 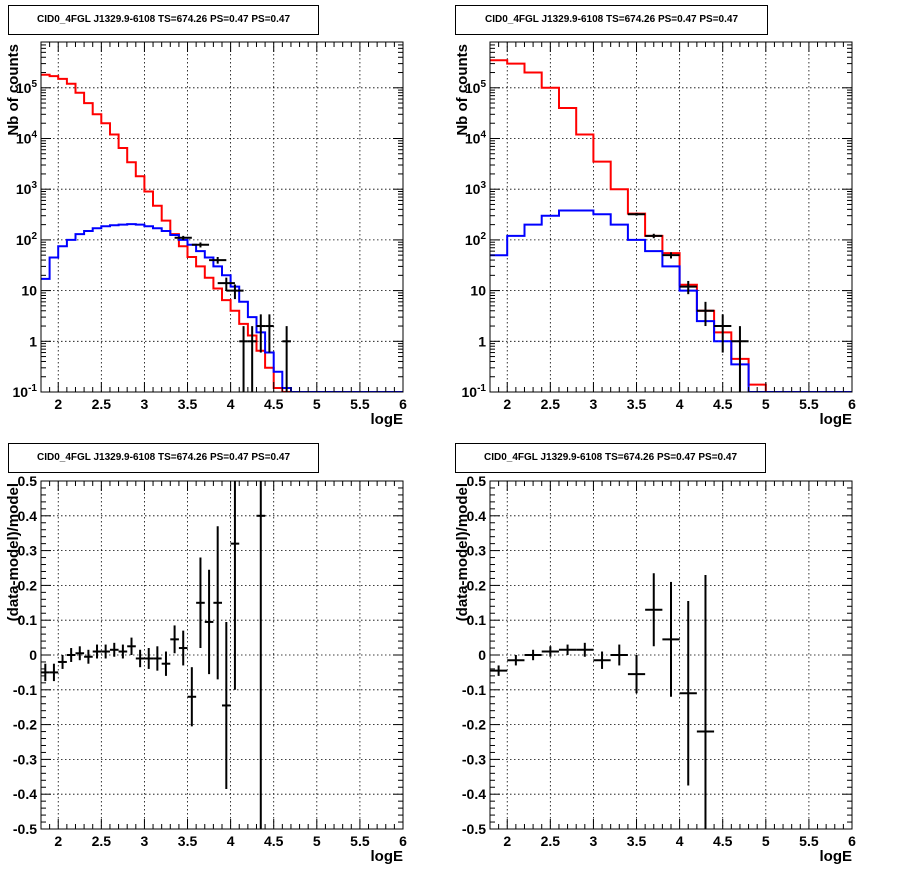 I want to click on y-tick-label: 10⁵, so click(x=27, y=87).